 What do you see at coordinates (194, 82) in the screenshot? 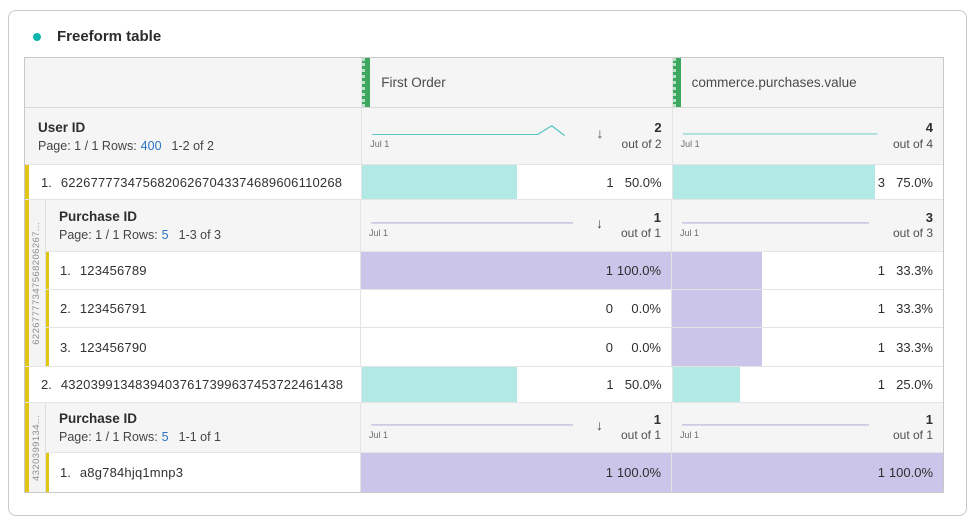
I see `dimension-column-header-empty` at bounding box center [194, 82].